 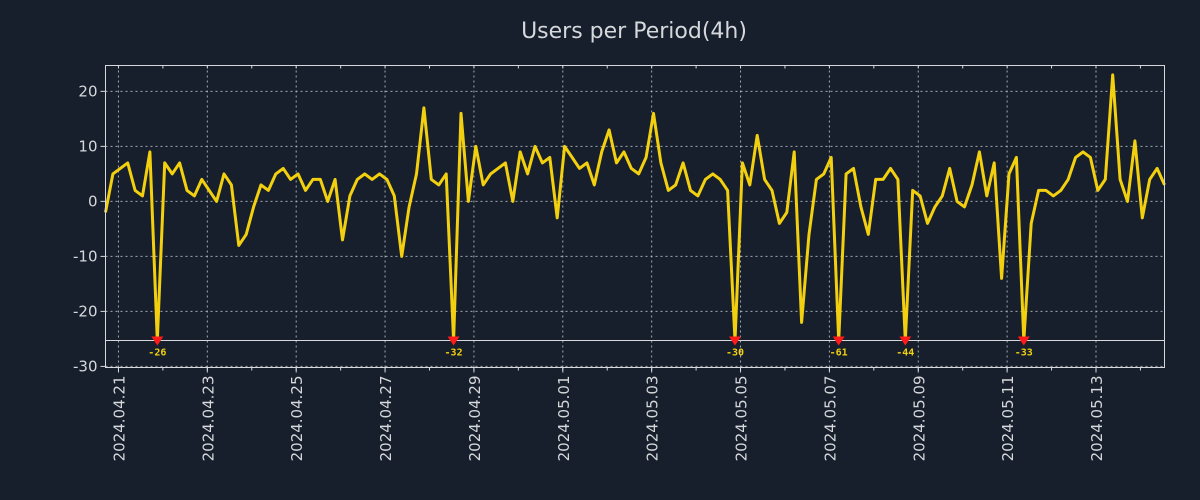 I want to click on x-tick-label: 2024.04.21, so click(x=119, y=419).